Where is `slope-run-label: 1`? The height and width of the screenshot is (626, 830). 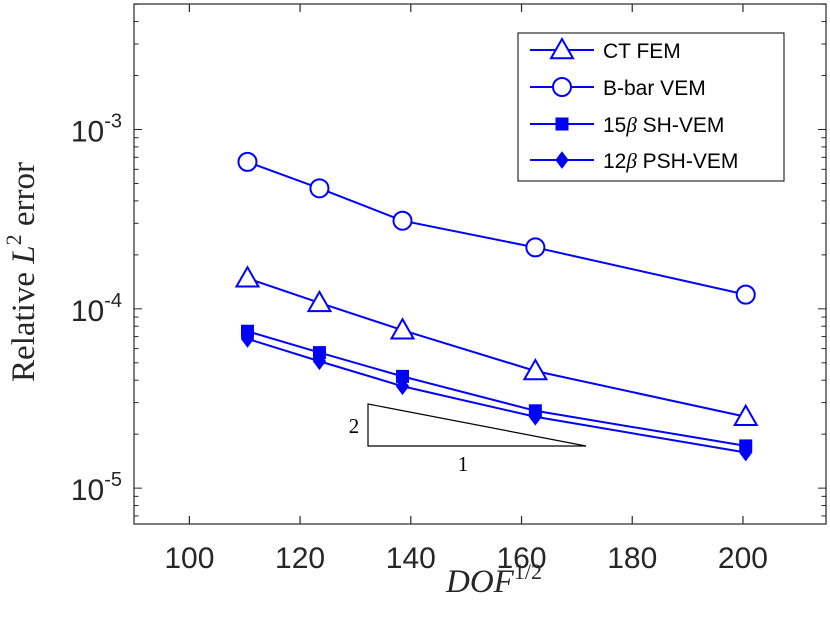 slope-run-label: 1 is located at coordinates (463, 464).